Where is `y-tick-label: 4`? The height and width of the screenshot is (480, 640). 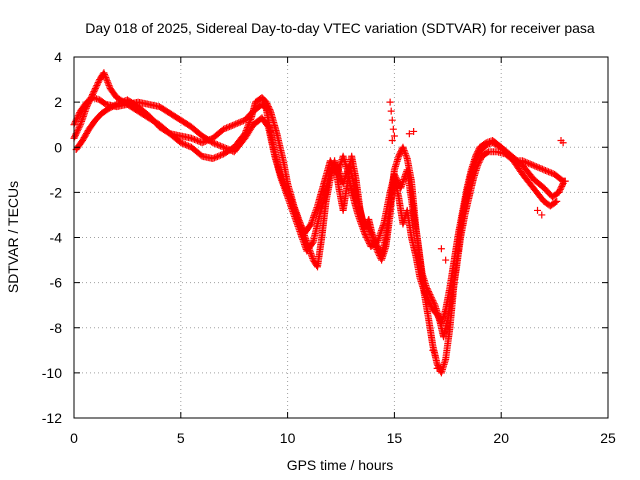 y-tick-label: 4 is located at coordinates (58, 57).